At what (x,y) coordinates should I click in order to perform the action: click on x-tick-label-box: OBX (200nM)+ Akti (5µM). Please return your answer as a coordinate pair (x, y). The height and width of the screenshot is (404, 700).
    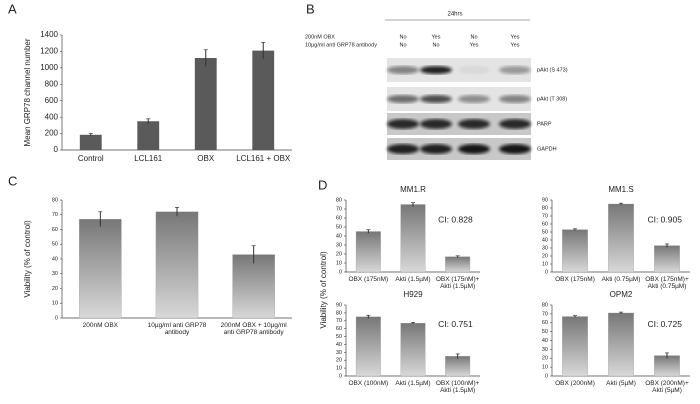
    Looking at the image, I should click on (667, 387).